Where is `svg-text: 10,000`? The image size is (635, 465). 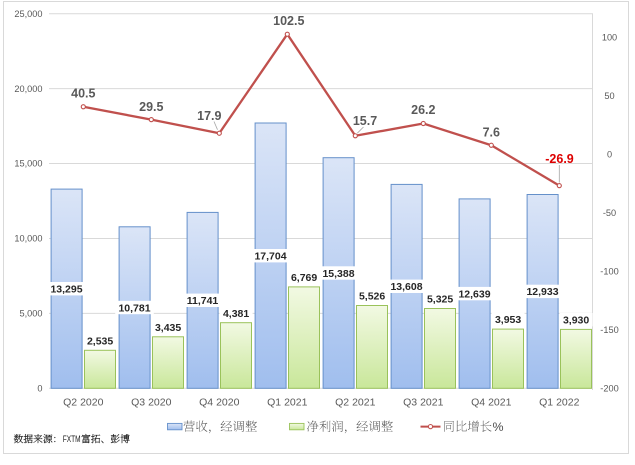 svg-text: 10,000 is located at coordinates (28, 239).